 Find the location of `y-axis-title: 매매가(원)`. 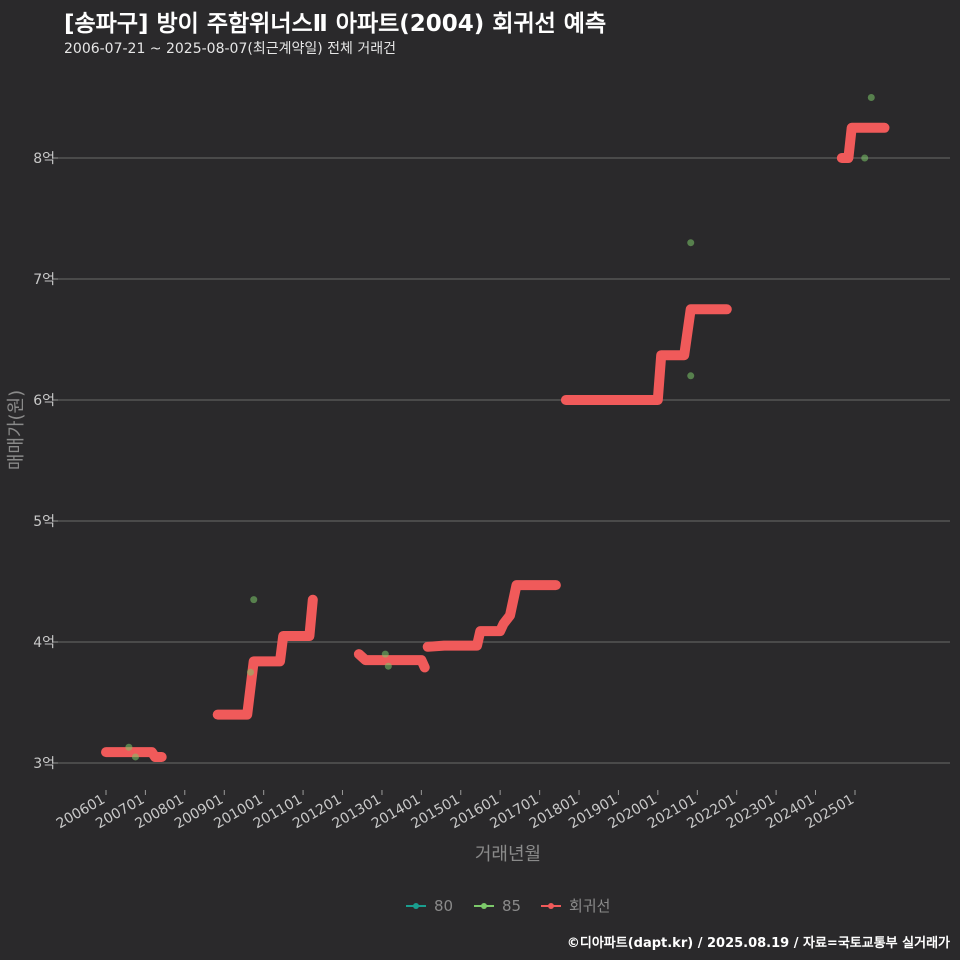

y-axis-title: 매매가(원) is located at coordinates (16, 430).